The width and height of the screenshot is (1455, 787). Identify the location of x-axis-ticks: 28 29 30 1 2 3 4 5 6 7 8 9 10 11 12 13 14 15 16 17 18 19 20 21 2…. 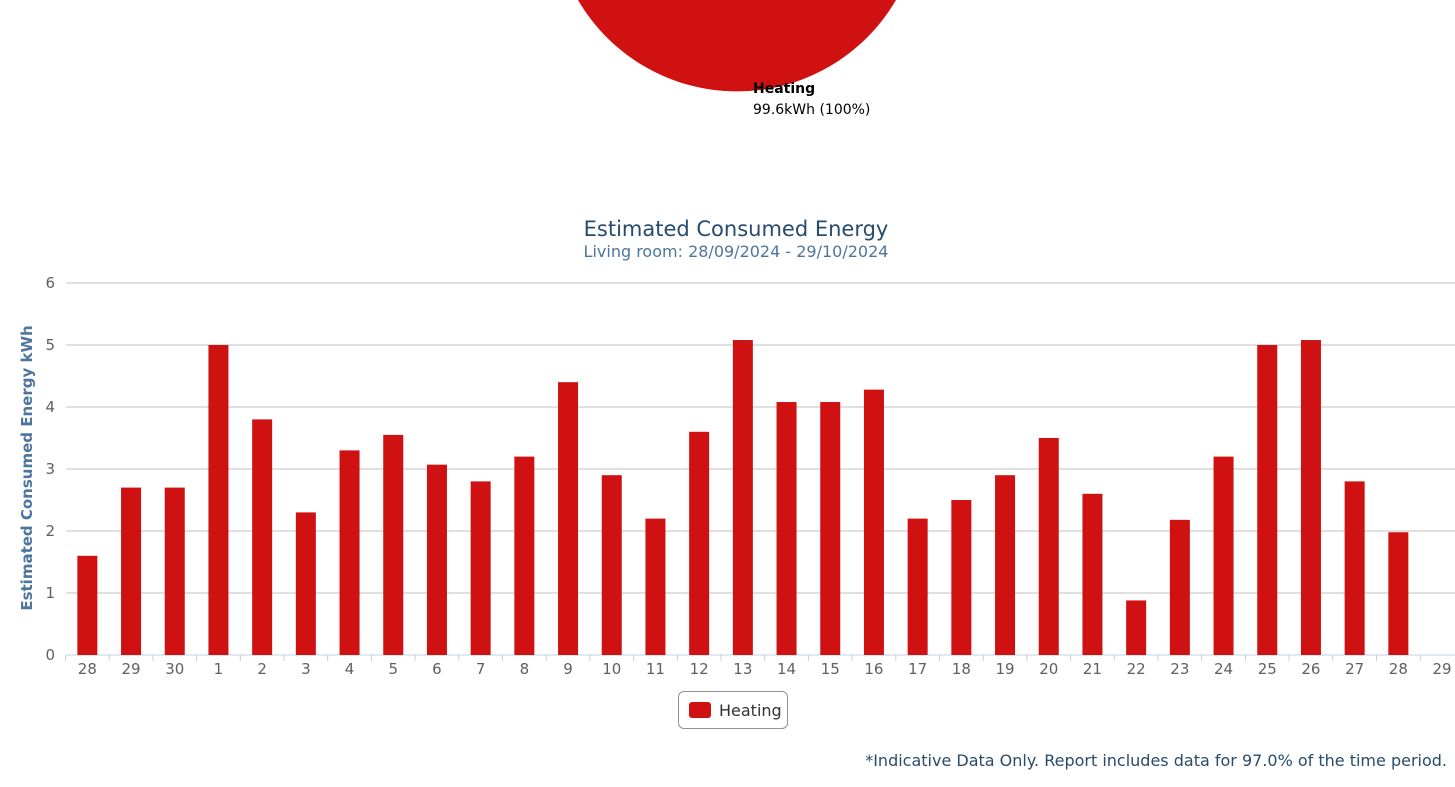
(758, 666).